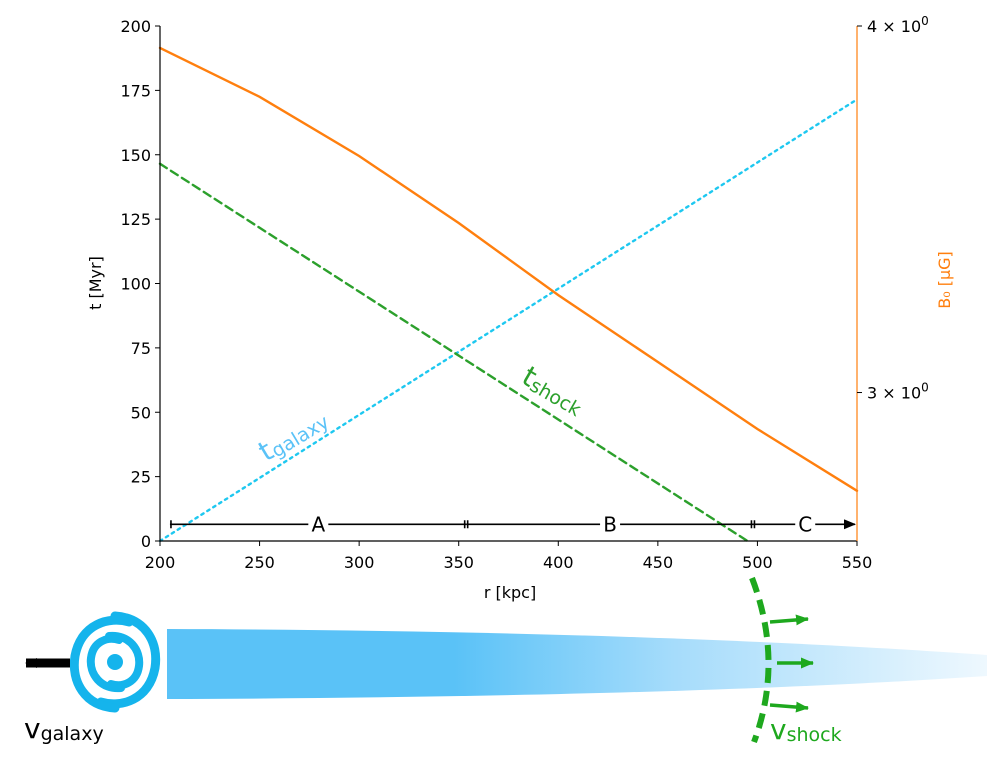  Describe the element at coordinates (141, 412) in the screenshot. I see `y-tick-label-50: 50` at that location.